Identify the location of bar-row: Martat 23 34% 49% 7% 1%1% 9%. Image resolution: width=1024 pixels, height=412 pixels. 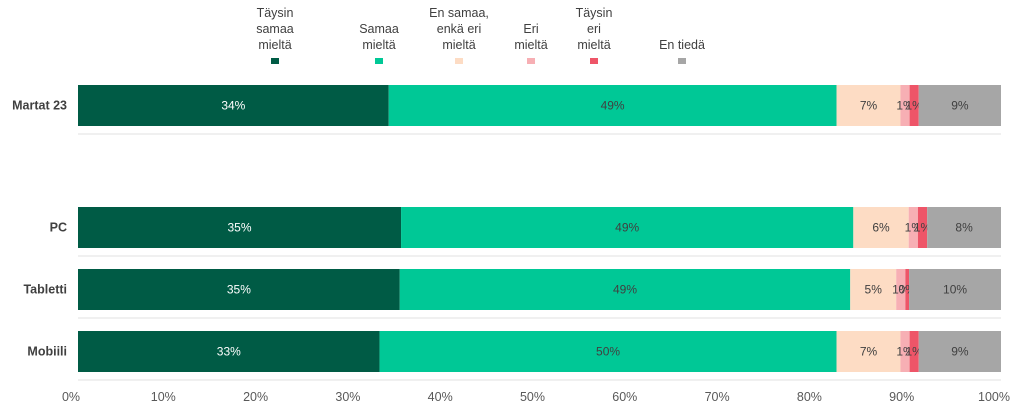
(506, 110).